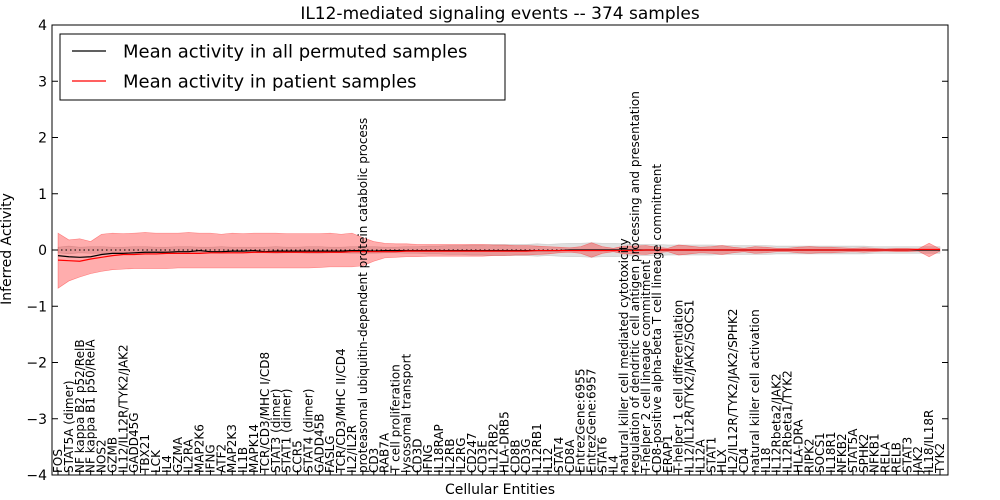 The width and height of the screenshot is (1000, 500). Describe the element at coordinates (820, 452) in the screenshot. I see `x-tick-label: SOCS1` at that location.